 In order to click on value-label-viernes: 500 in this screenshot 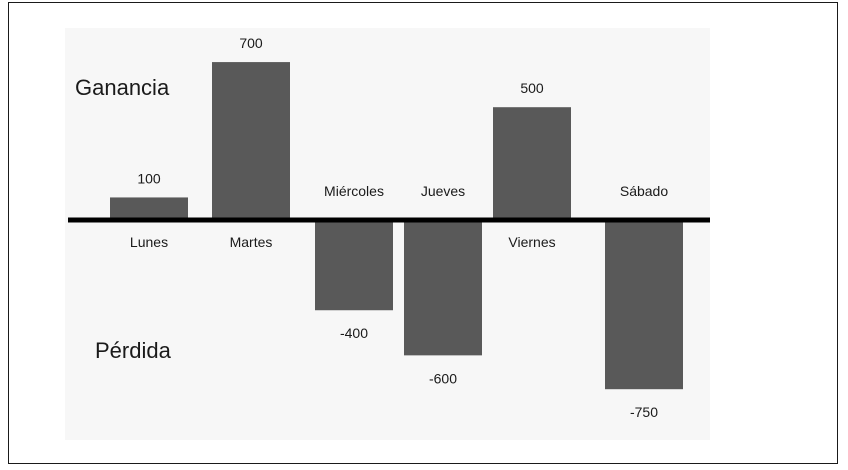, I will do `click(532, 88)`.